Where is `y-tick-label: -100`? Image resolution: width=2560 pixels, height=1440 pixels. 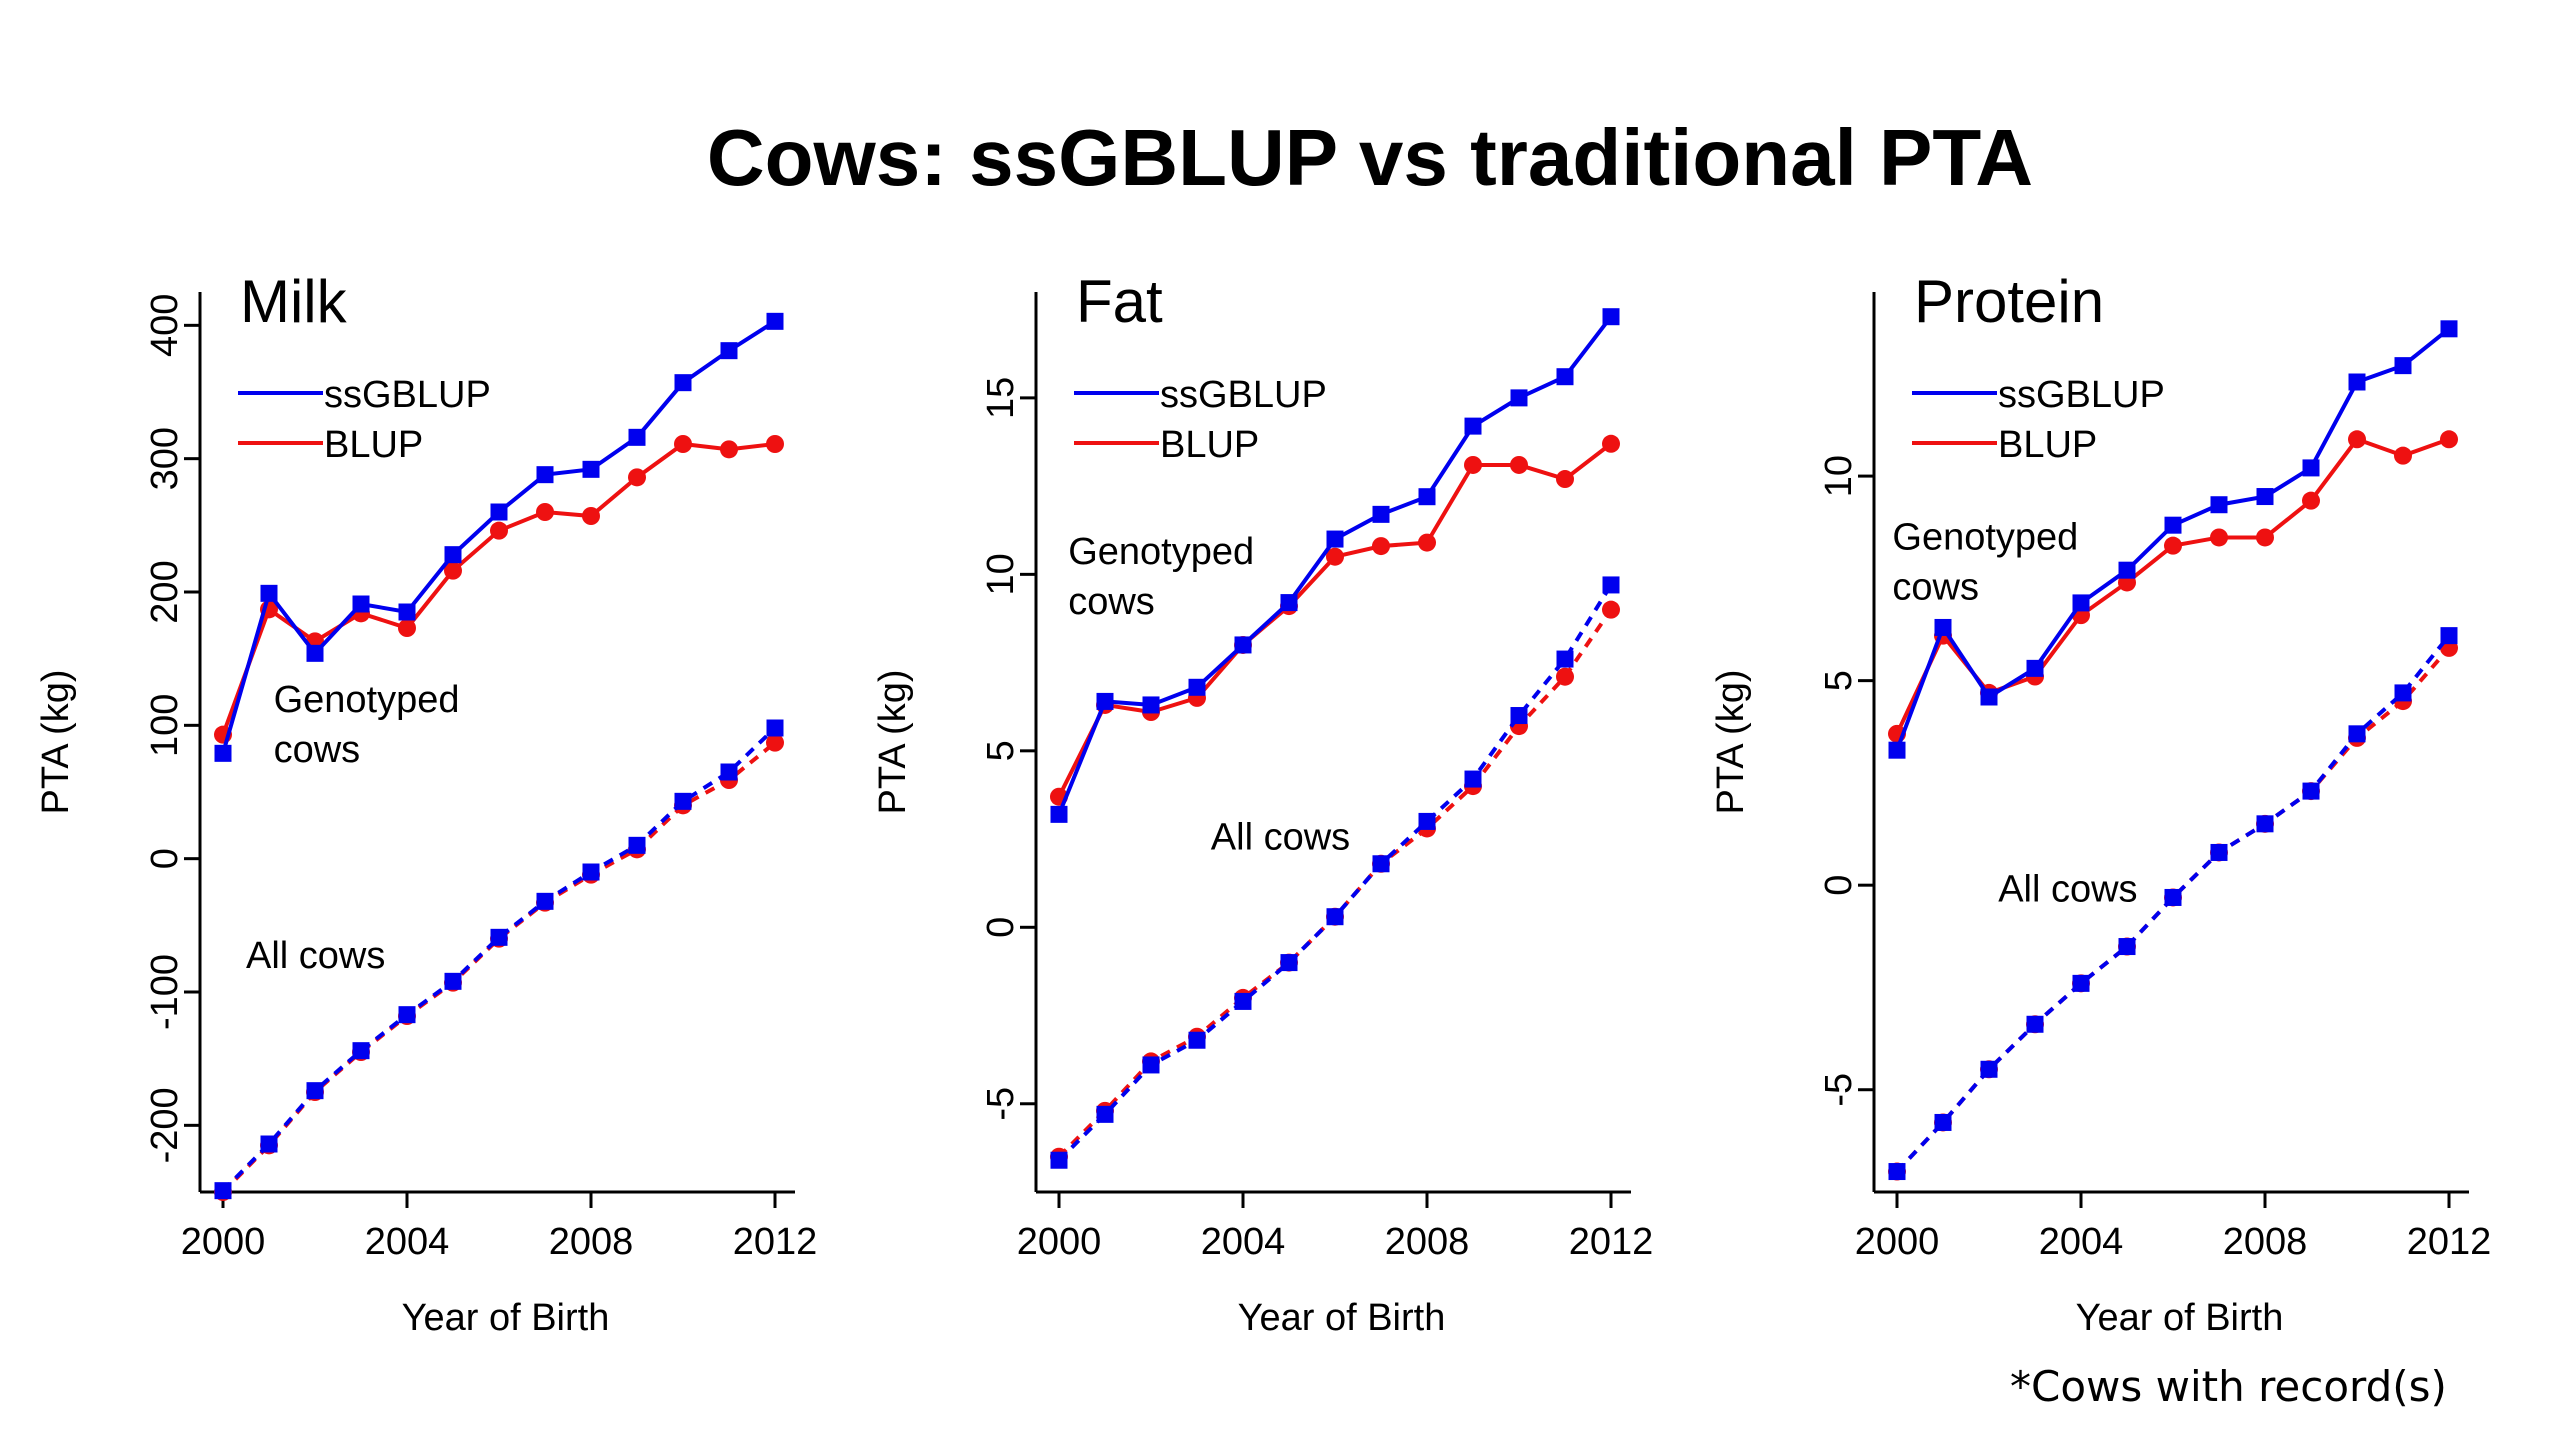 y-tick-label: -100 is located at coordinates (165, 992).